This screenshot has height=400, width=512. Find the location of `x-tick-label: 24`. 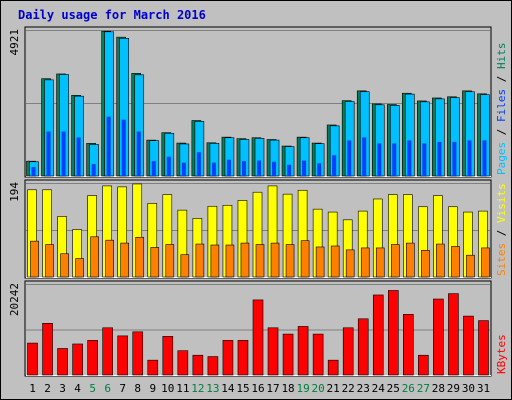

x-tick-label: 24 is located at coordinates (379, 388).